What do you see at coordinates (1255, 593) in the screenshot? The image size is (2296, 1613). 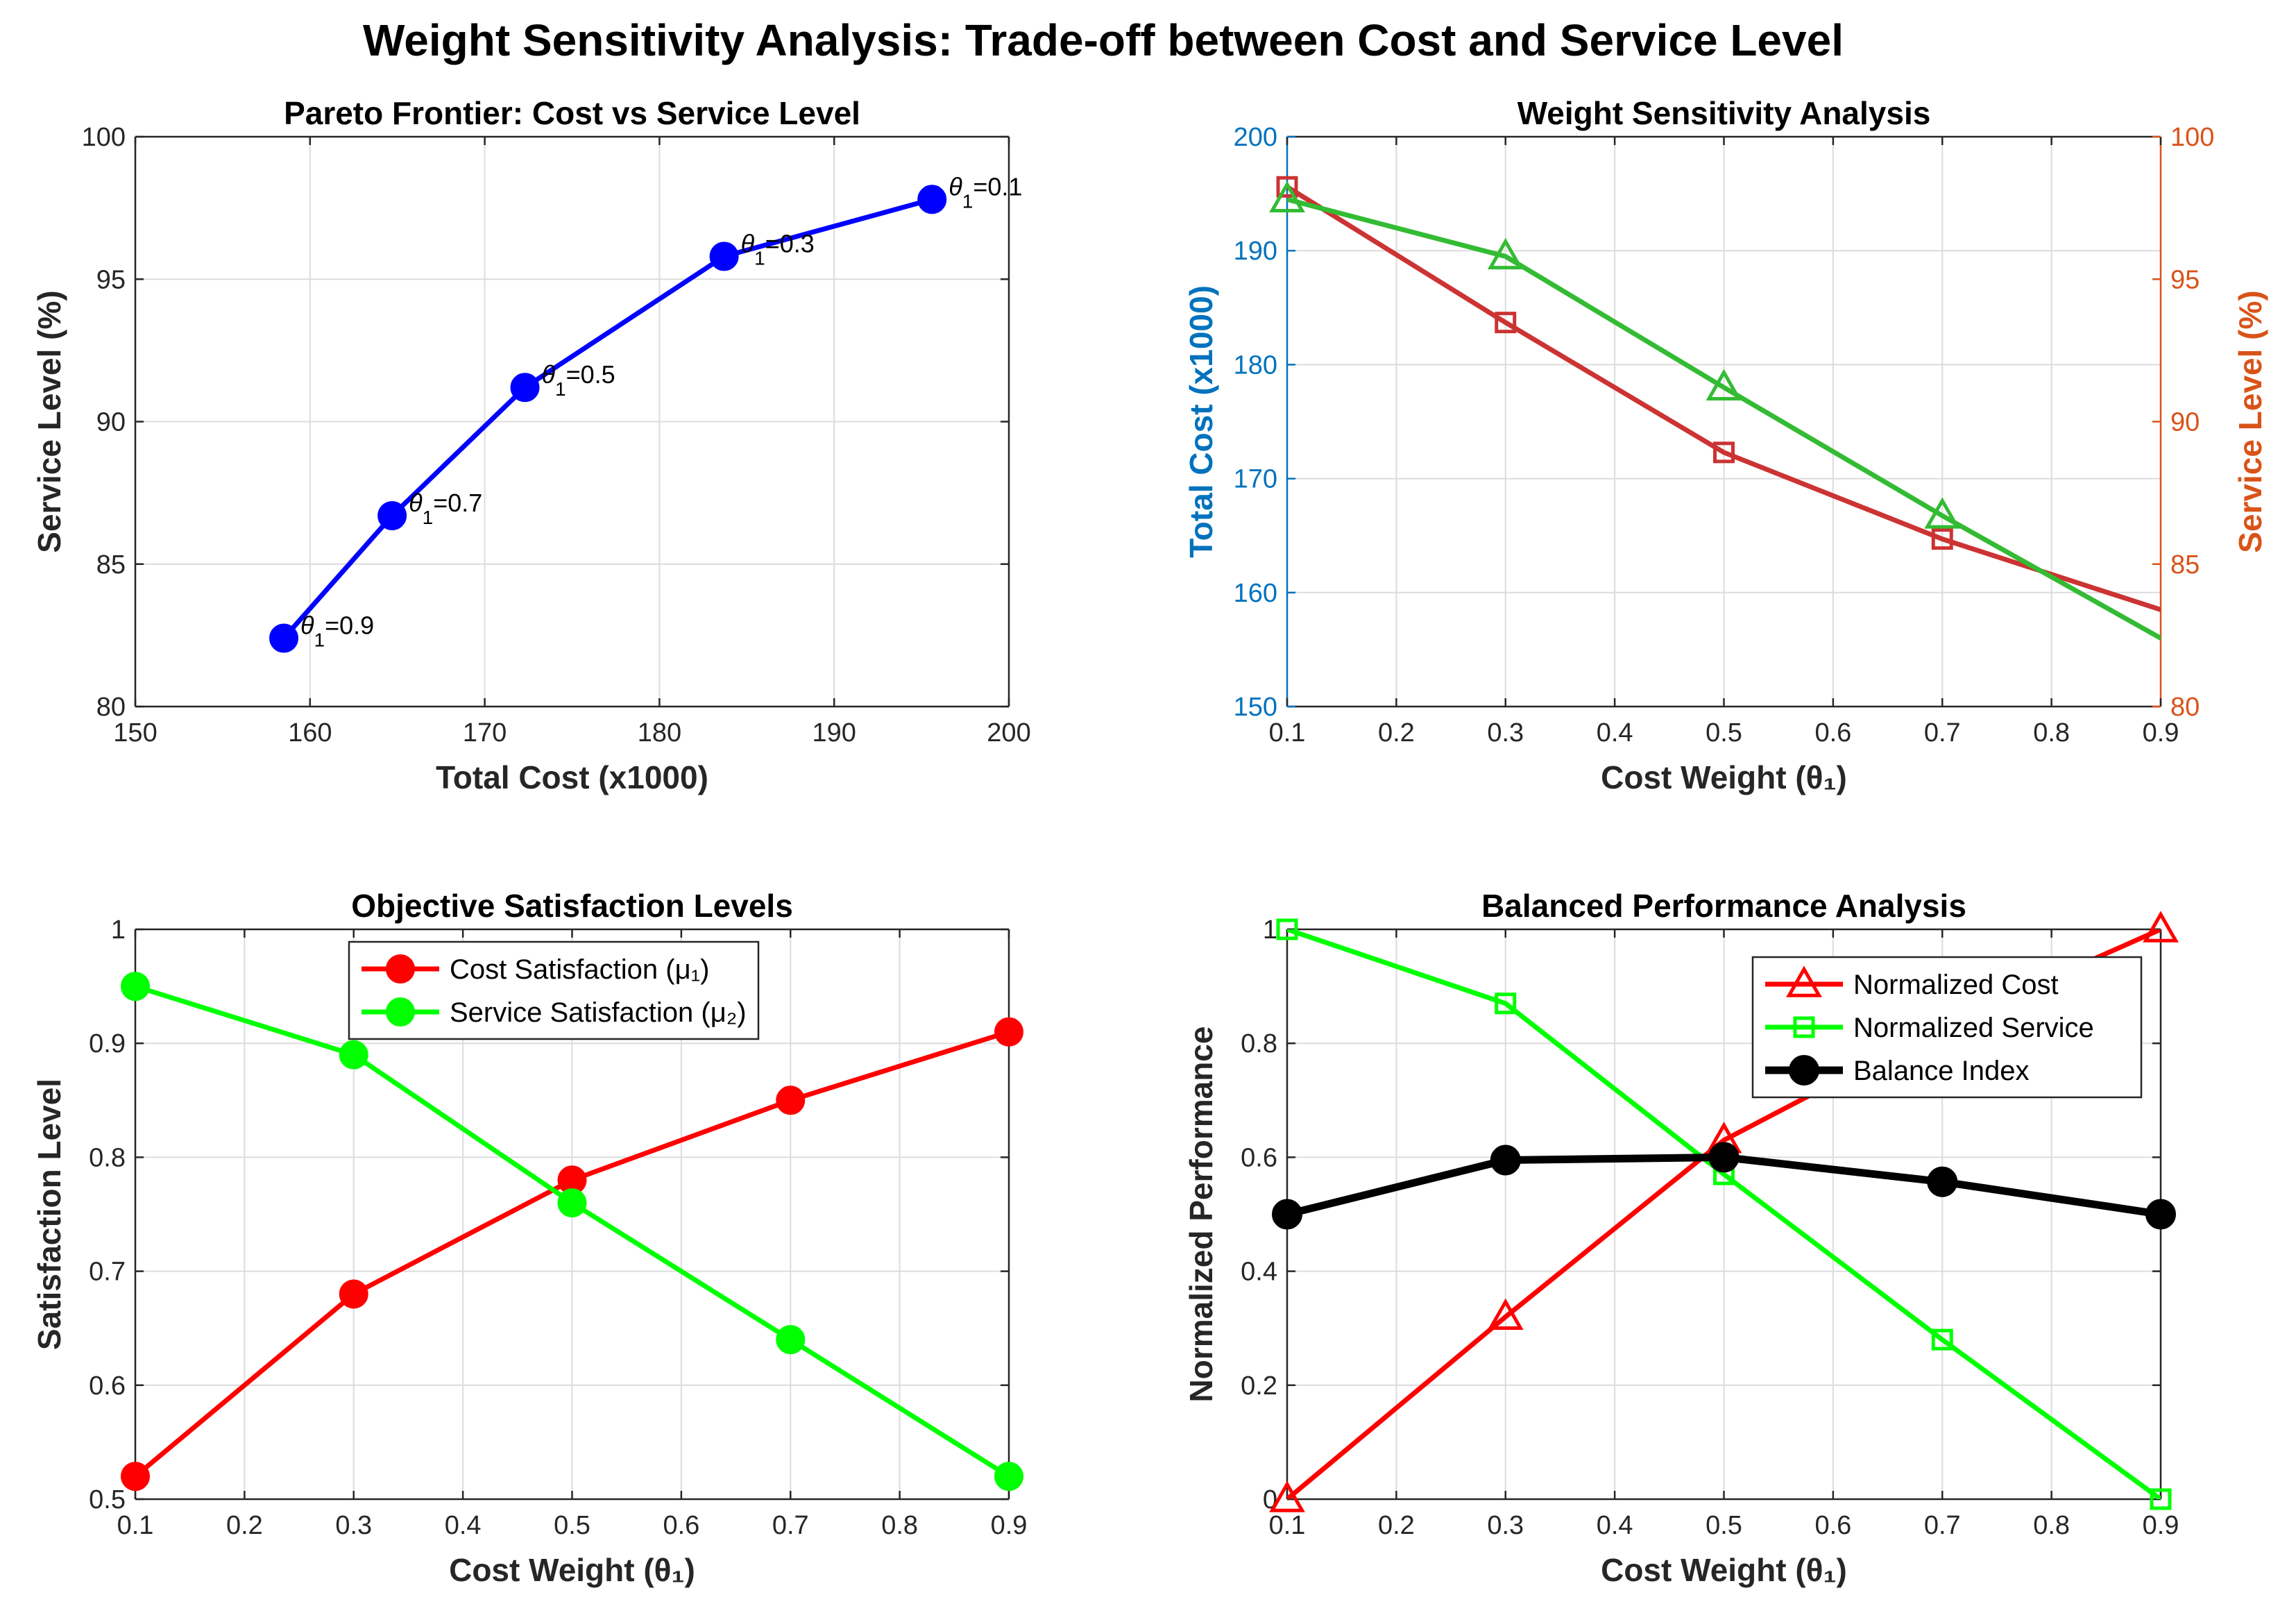 I see `y-tick-label: 160` at bounding box center [1255, 593].